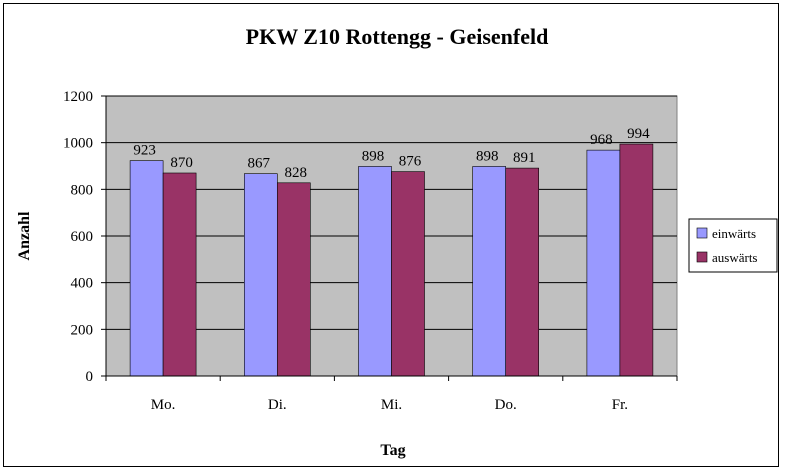 Image resolution: width=786 pixels, height=474 pixels. What do you see at coordinates (397, 36) in the screenshot?
I see `chart-title: PKW Z10 Rottengg - Geisenfeld` at bounding box center [397, 36].